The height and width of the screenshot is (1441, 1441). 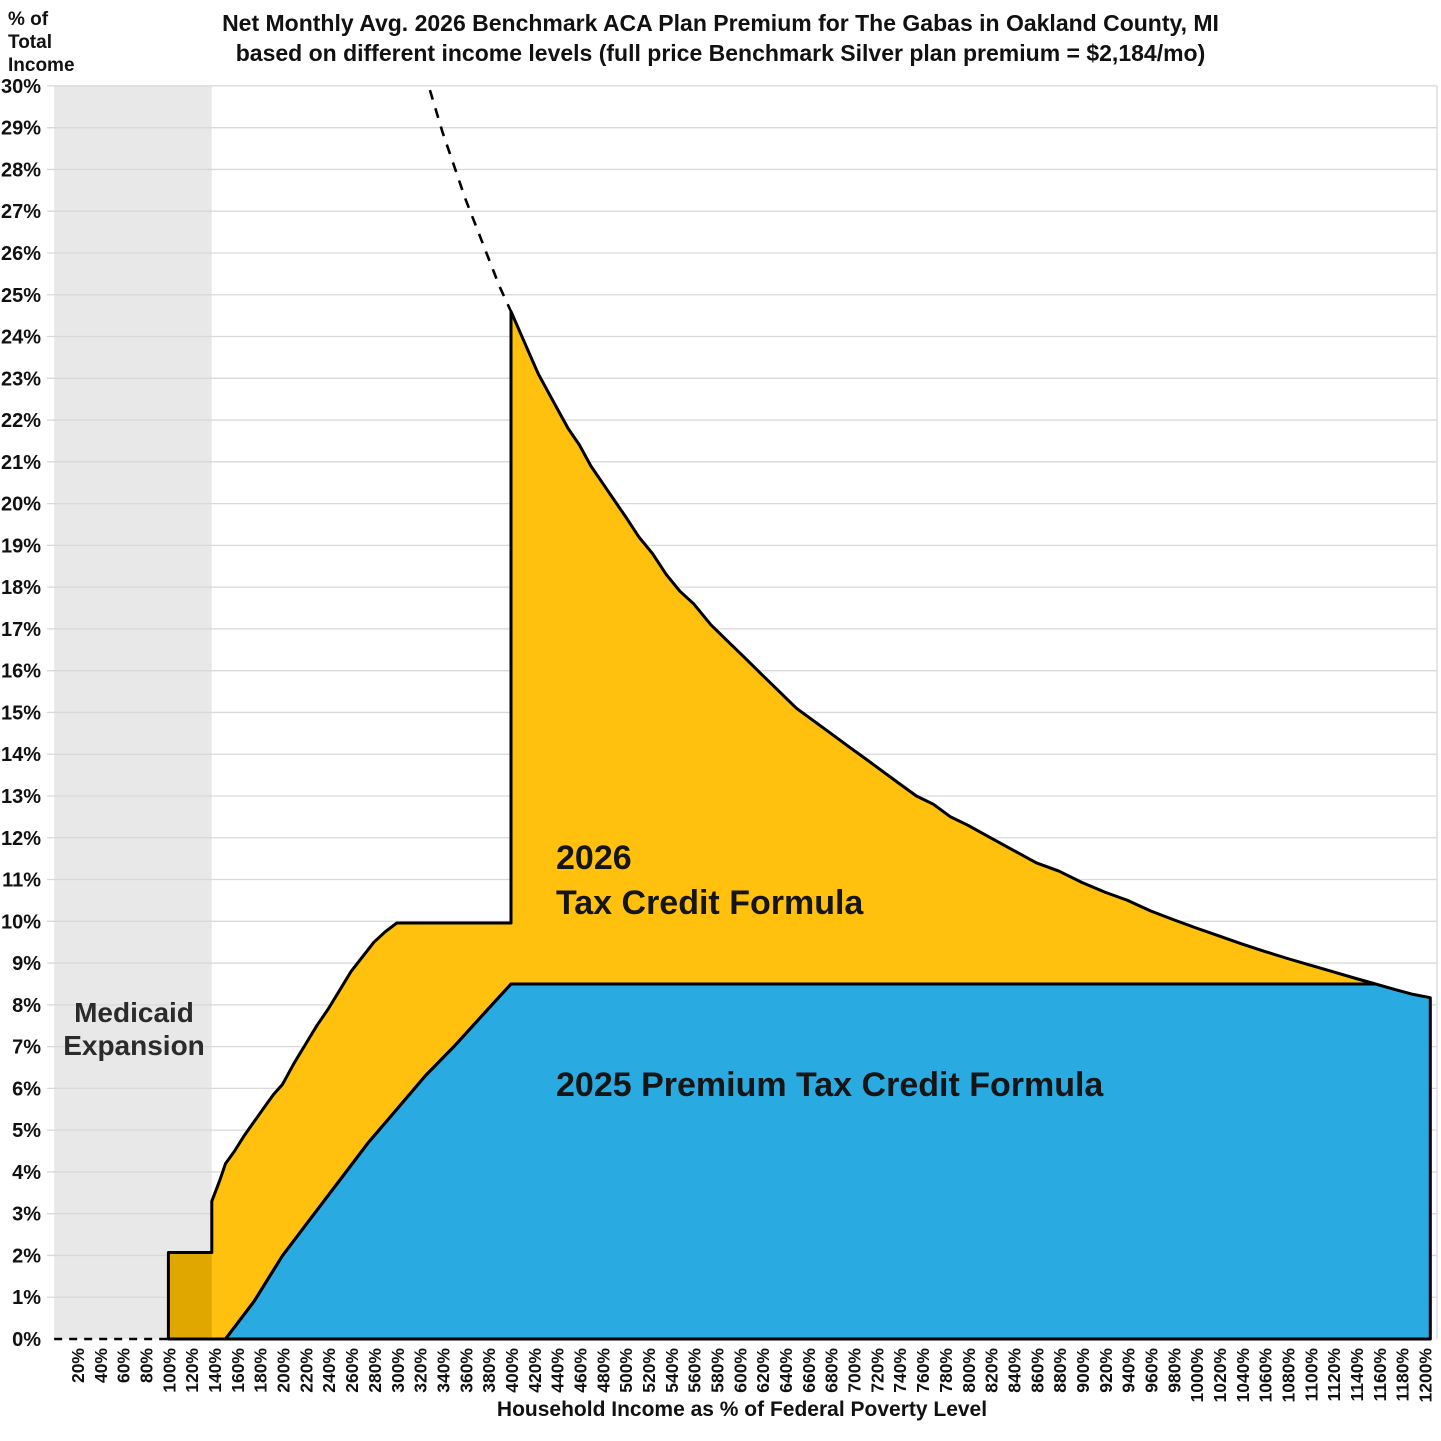 I want to click on y-tick-label-15: 15%, so click(x=21, y=713).